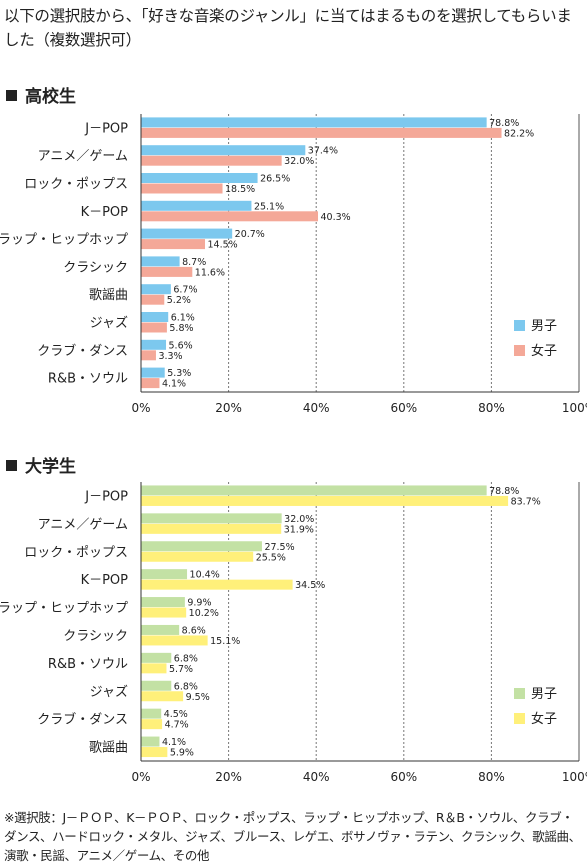  I want to click on data-label: 25.1%, so click(269, 206).